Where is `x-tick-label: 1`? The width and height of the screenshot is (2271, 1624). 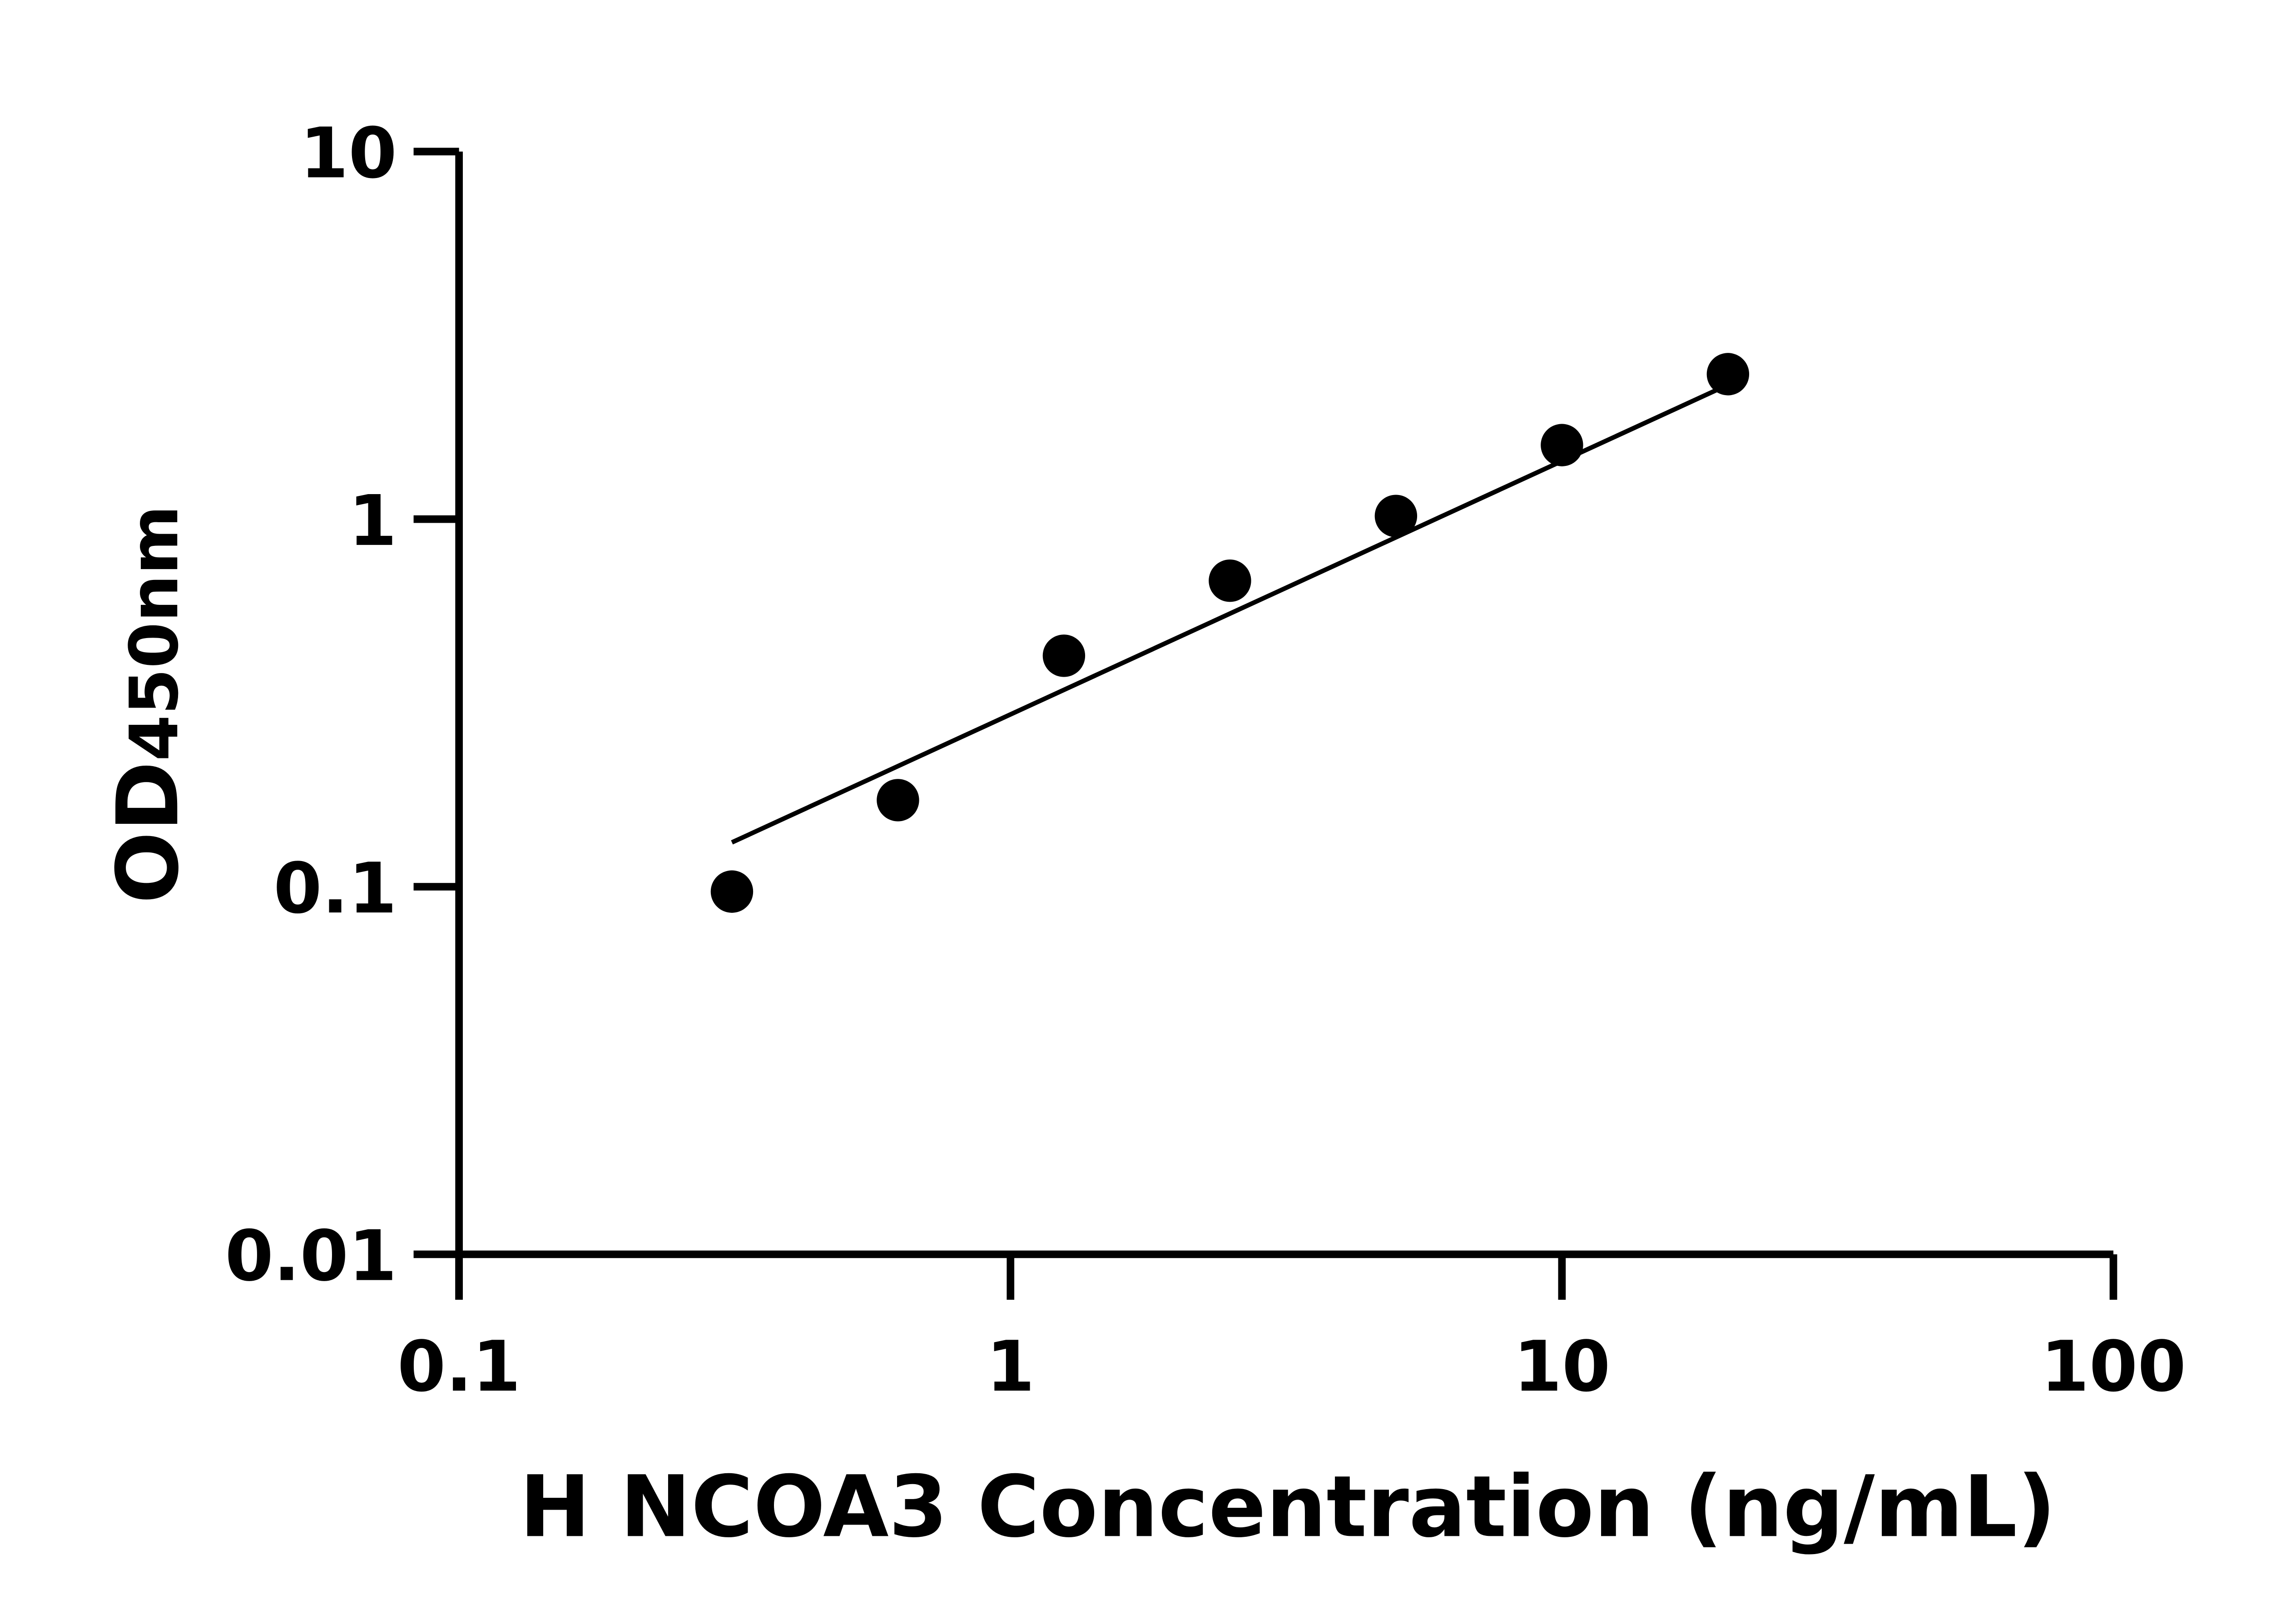 x-tick-label: 1 is located at coordinates (1010, 1367).